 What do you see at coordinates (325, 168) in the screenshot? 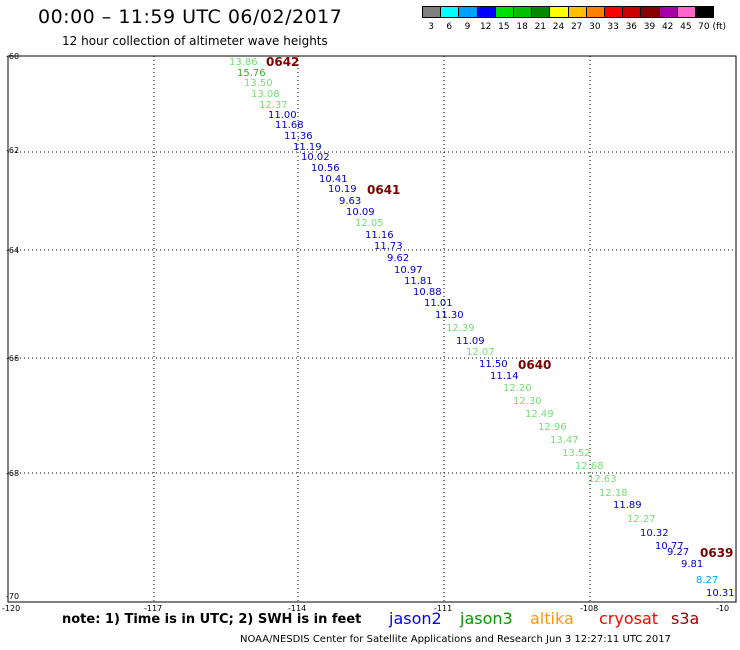
I see `wave-height-value: 10.56` at bounding box center [325, 168].